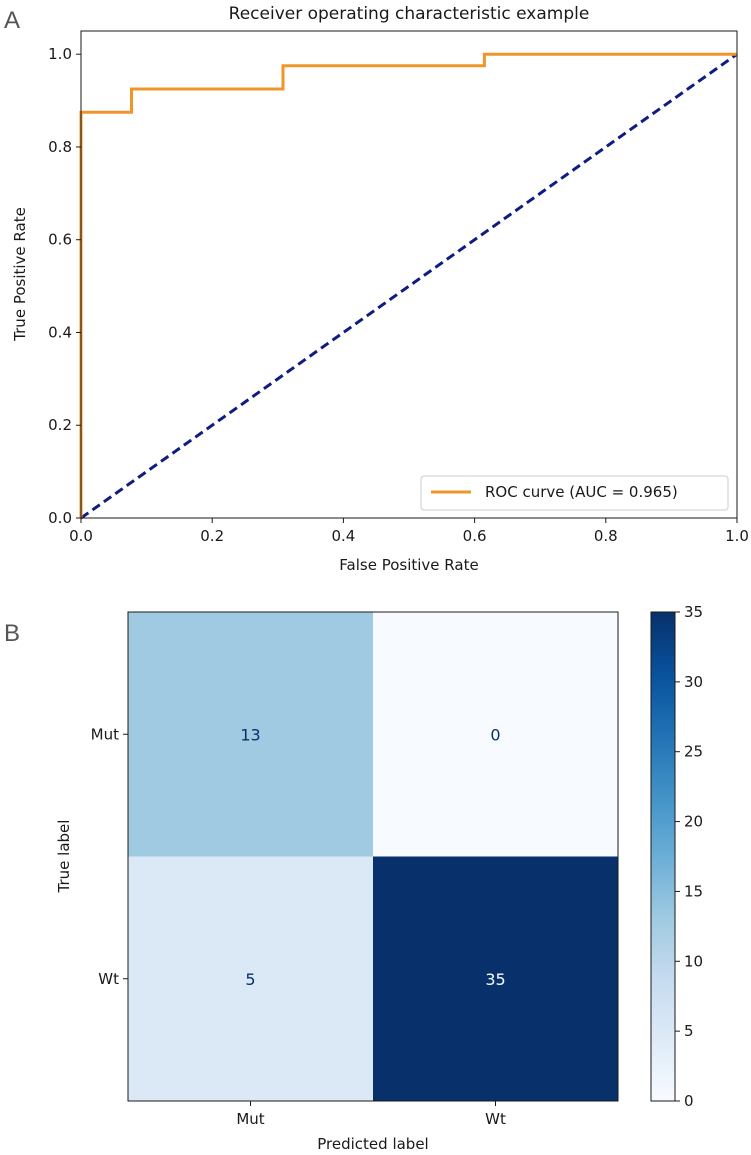  What do you see at coordinates (689, 856) in the screenshot?
I see `colorbar-ticks: 0 5 10 15 20 25 30 35` at bounding box center [689, 856].